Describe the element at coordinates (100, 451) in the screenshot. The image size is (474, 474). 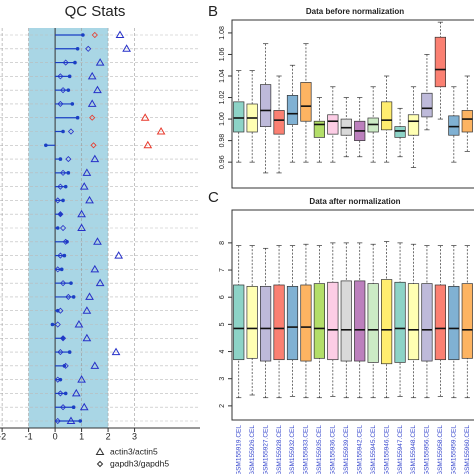
I see `legend-marker` at that location.